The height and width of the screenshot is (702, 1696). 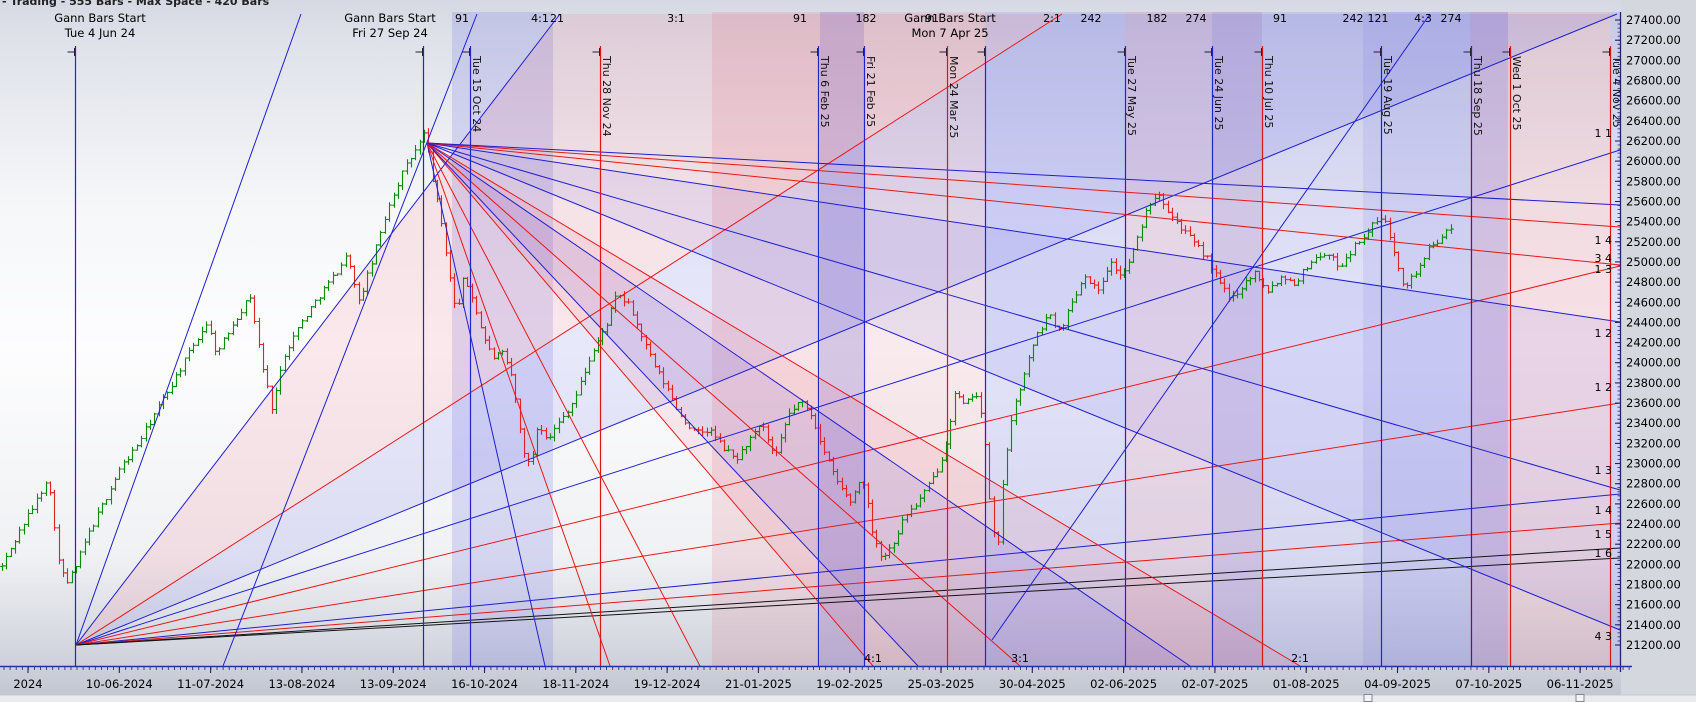 What do you see at coordinates (1604, 133) in the screenshot?
I see `fan-ratio-edge-label: 1 1` at bounding box center [1604, 133].